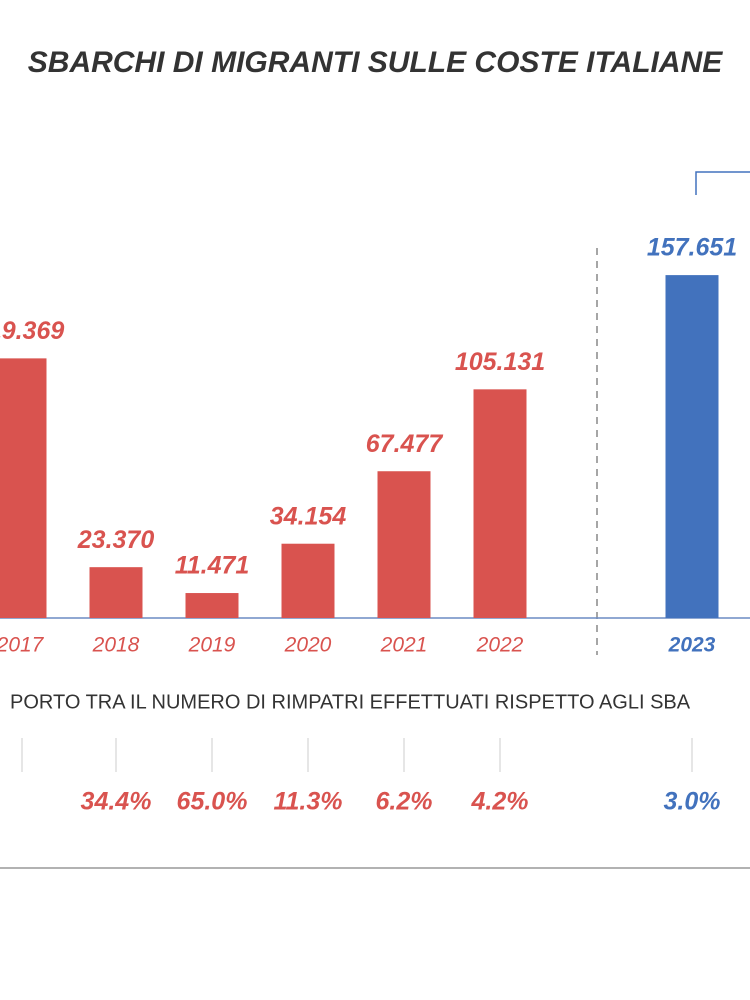  What do you see at coordinates (692, 802) in the screenshot?
I see `ratio-label: 3.0%` at bounding box center [692, 802].